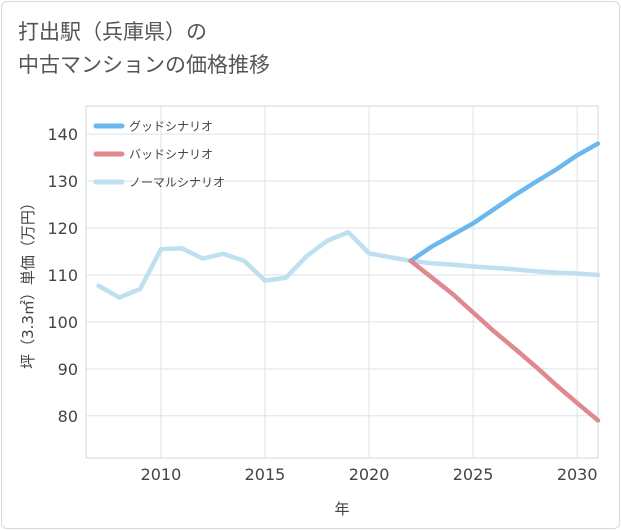 Image resolution: width=621 pixels, height=530 pixels. I want to click on x-axis-title: 年, so click(341, 509).